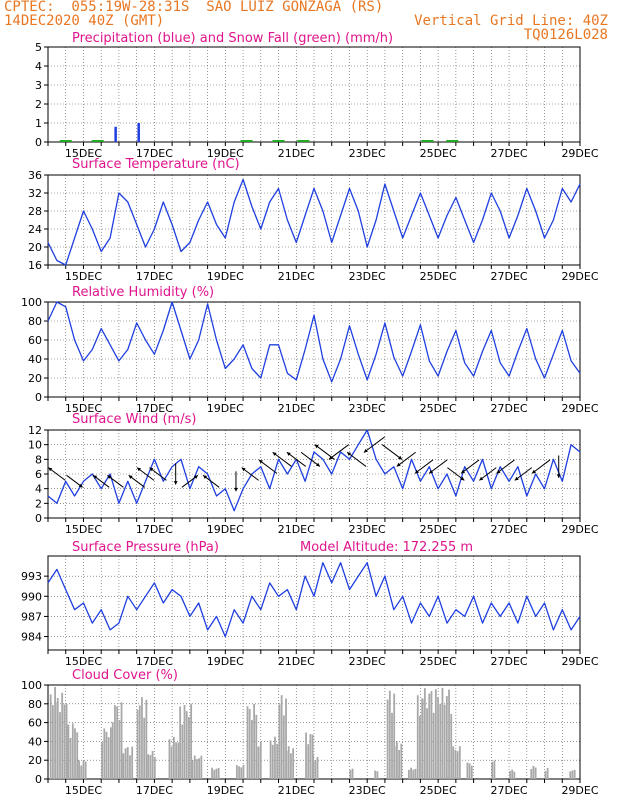 This screenshot has height=800, width=618. What do you see at coordinates (31, 637) in the screenshot?
I see `y-tick-label: 984` at bounding box center [31, 637].